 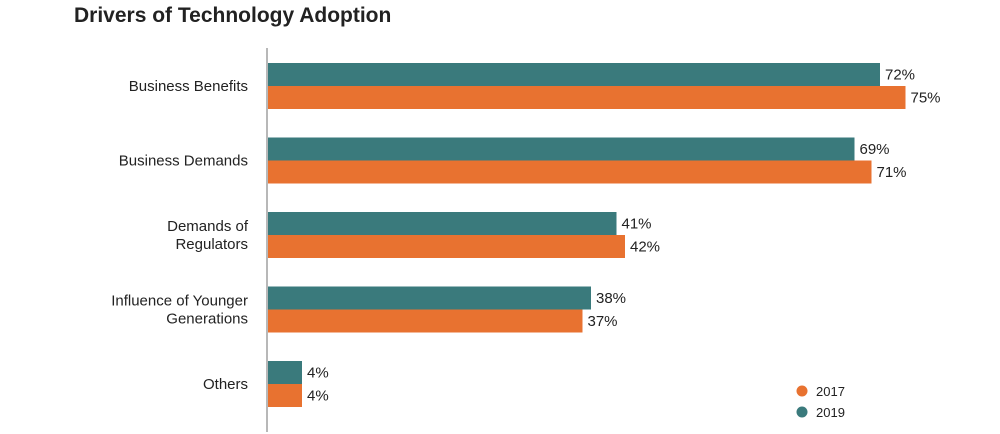 I want to click on category-label: Influence of Younger, so click(x=179, y=301).